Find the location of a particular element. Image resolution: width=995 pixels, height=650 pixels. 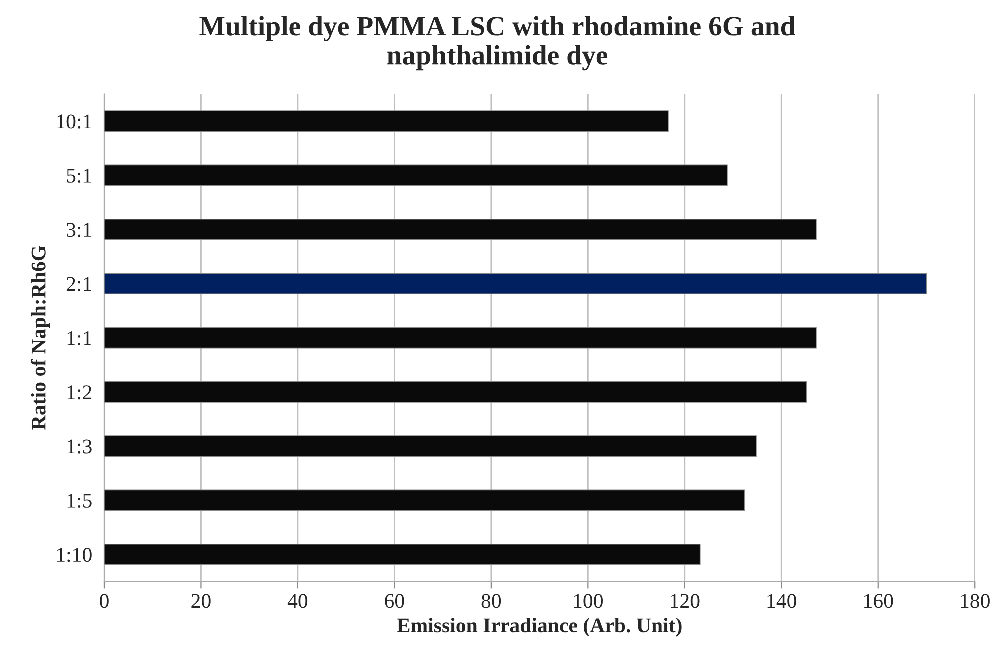

y-tick-label: 1:1 is located at coordinates (80, 338).